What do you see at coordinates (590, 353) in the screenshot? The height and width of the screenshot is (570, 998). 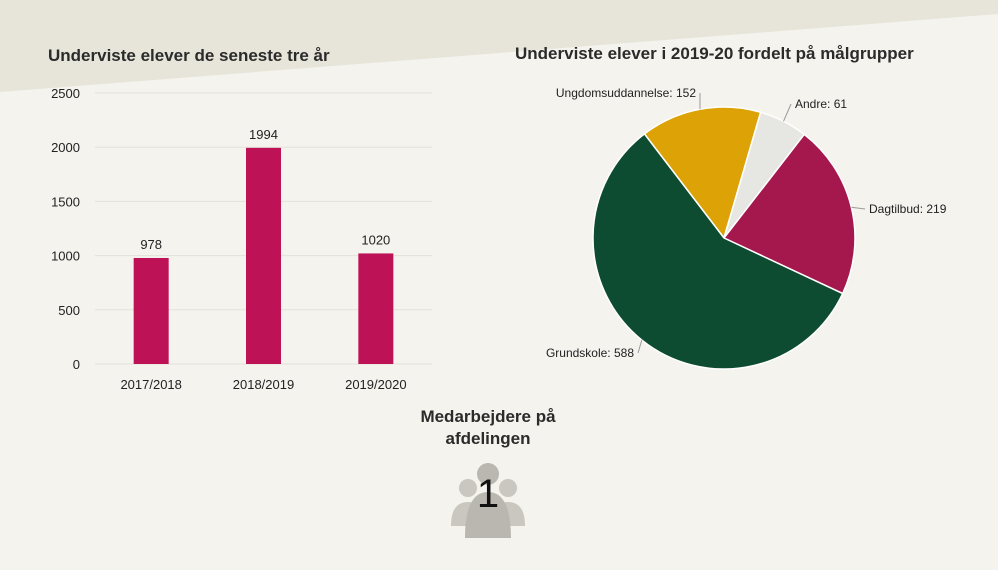 I see `pie-label-grundskole: Grundskole: 588` at bounding box center [590, 353].